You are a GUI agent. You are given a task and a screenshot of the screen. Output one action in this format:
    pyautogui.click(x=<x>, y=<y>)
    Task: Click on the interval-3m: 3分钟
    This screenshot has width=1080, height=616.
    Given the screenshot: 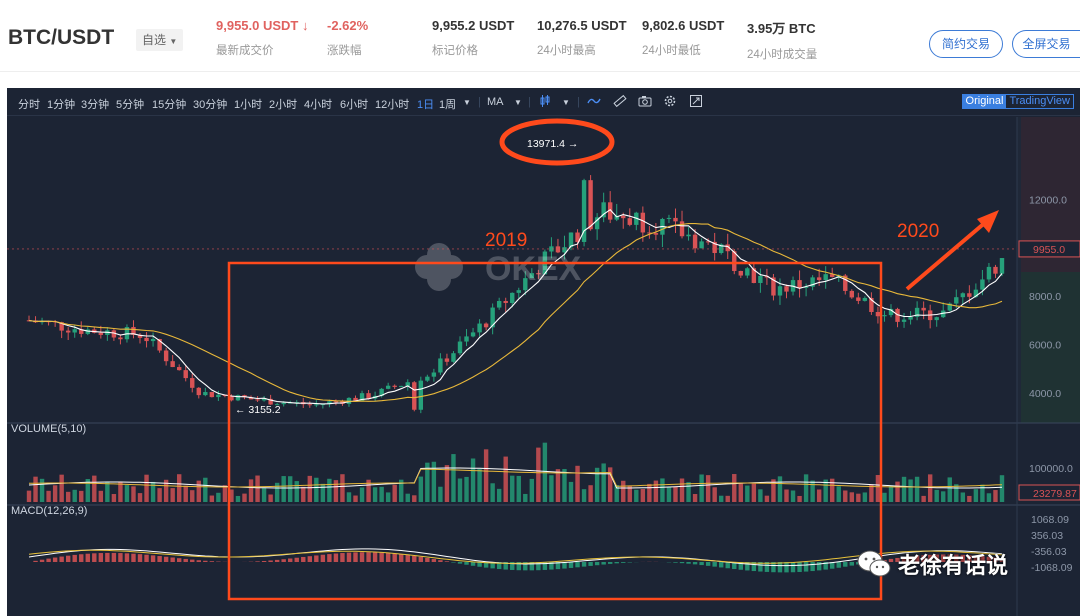 What is the action you would take?
    pyautogui.click(x=95, y=105)
    